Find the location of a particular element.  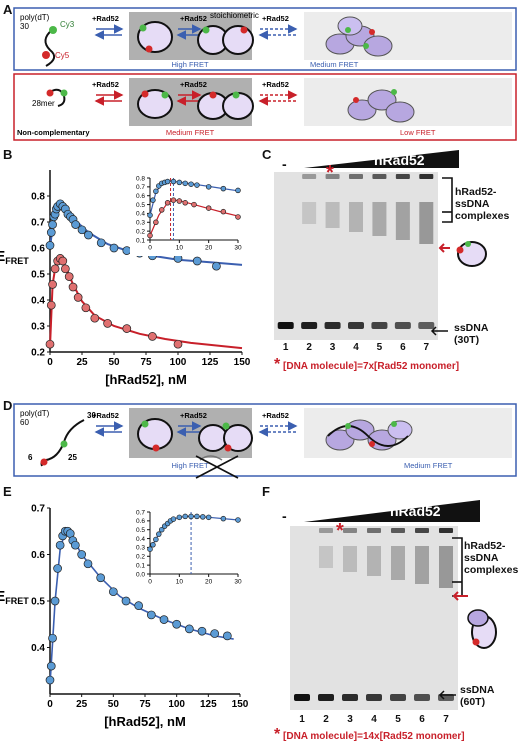

B-main-xtick-label: 0 is located at coordinates (50, 362).